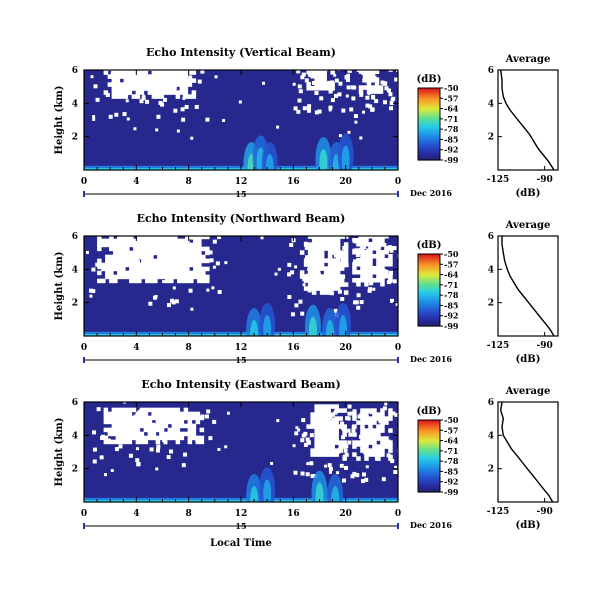 This screenshot has height=598, width=610. What do you see at coordinates (451, 295) in the screenshot?
I see `colorbar-tick-label: -78` at bounding box center [451, 295].